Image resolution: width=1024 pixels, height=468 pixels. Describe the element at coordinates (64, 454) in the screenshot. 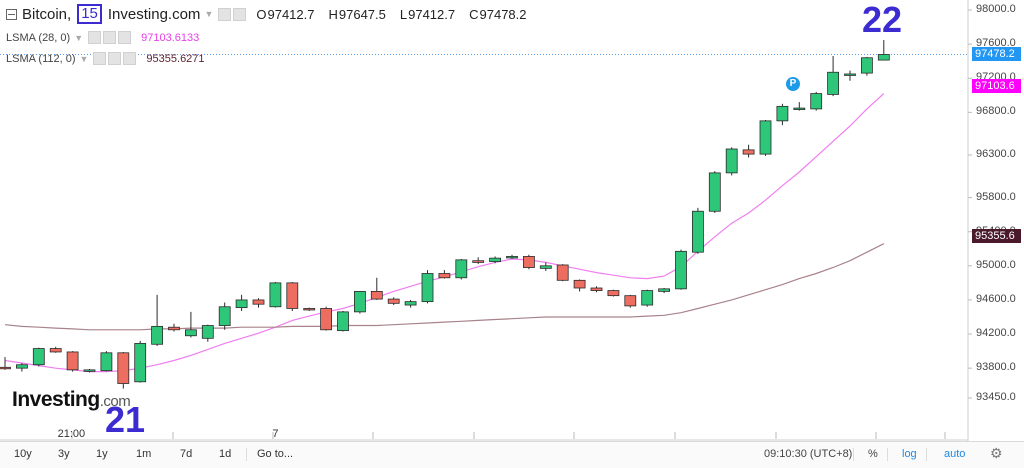

I see `timeframe-3y-button: 3y` at that location.